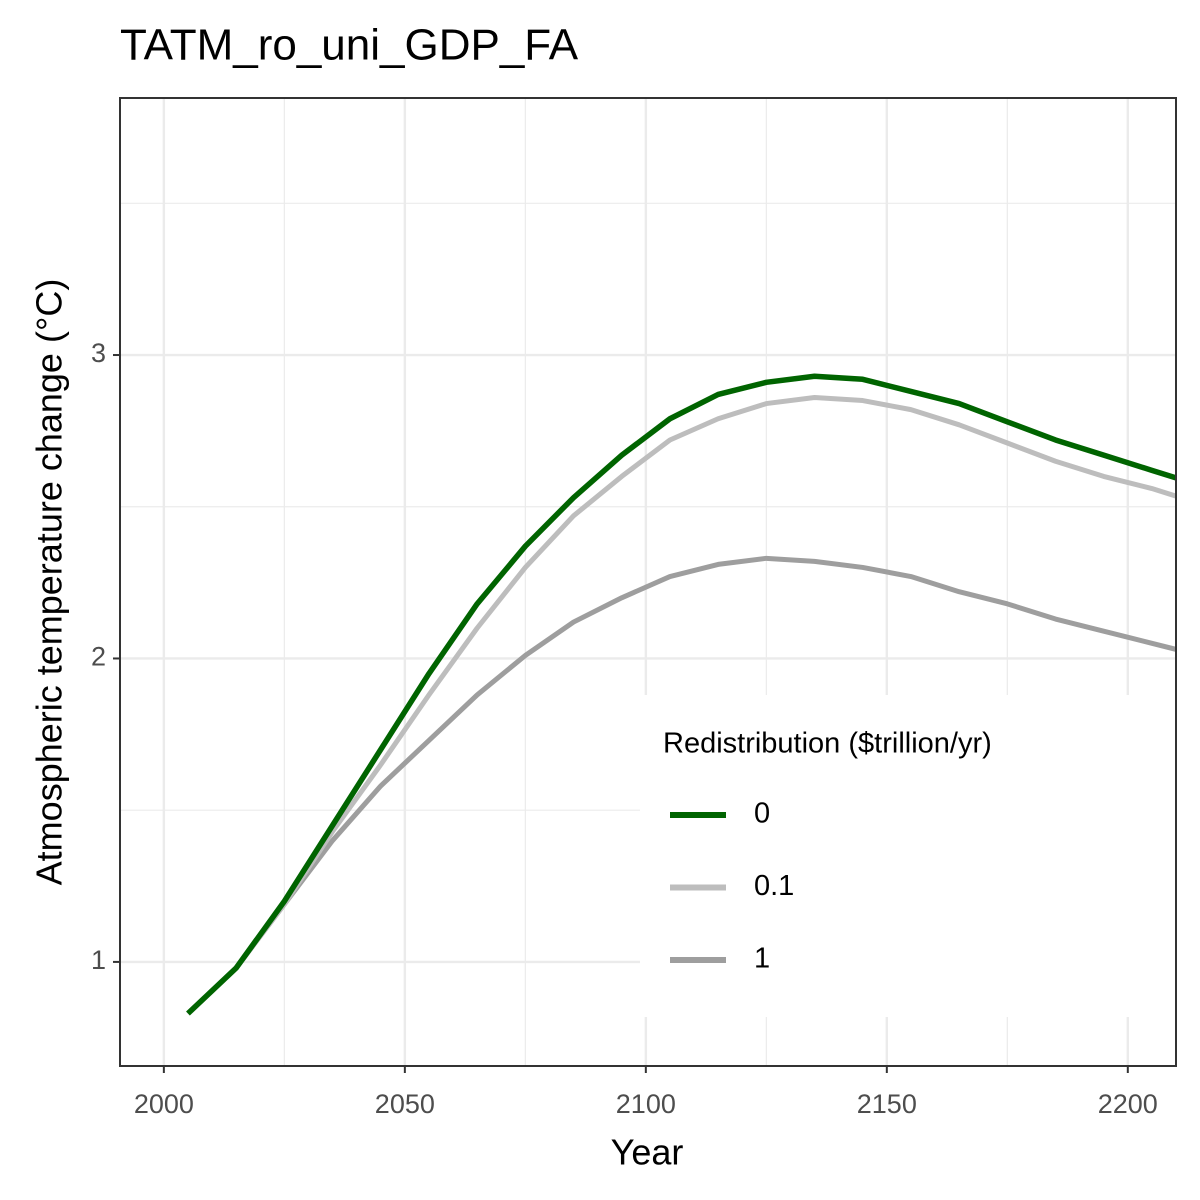 This screenshot has height=1200, width=1200. I want to click on legend-label: 1, so click(762, 959).